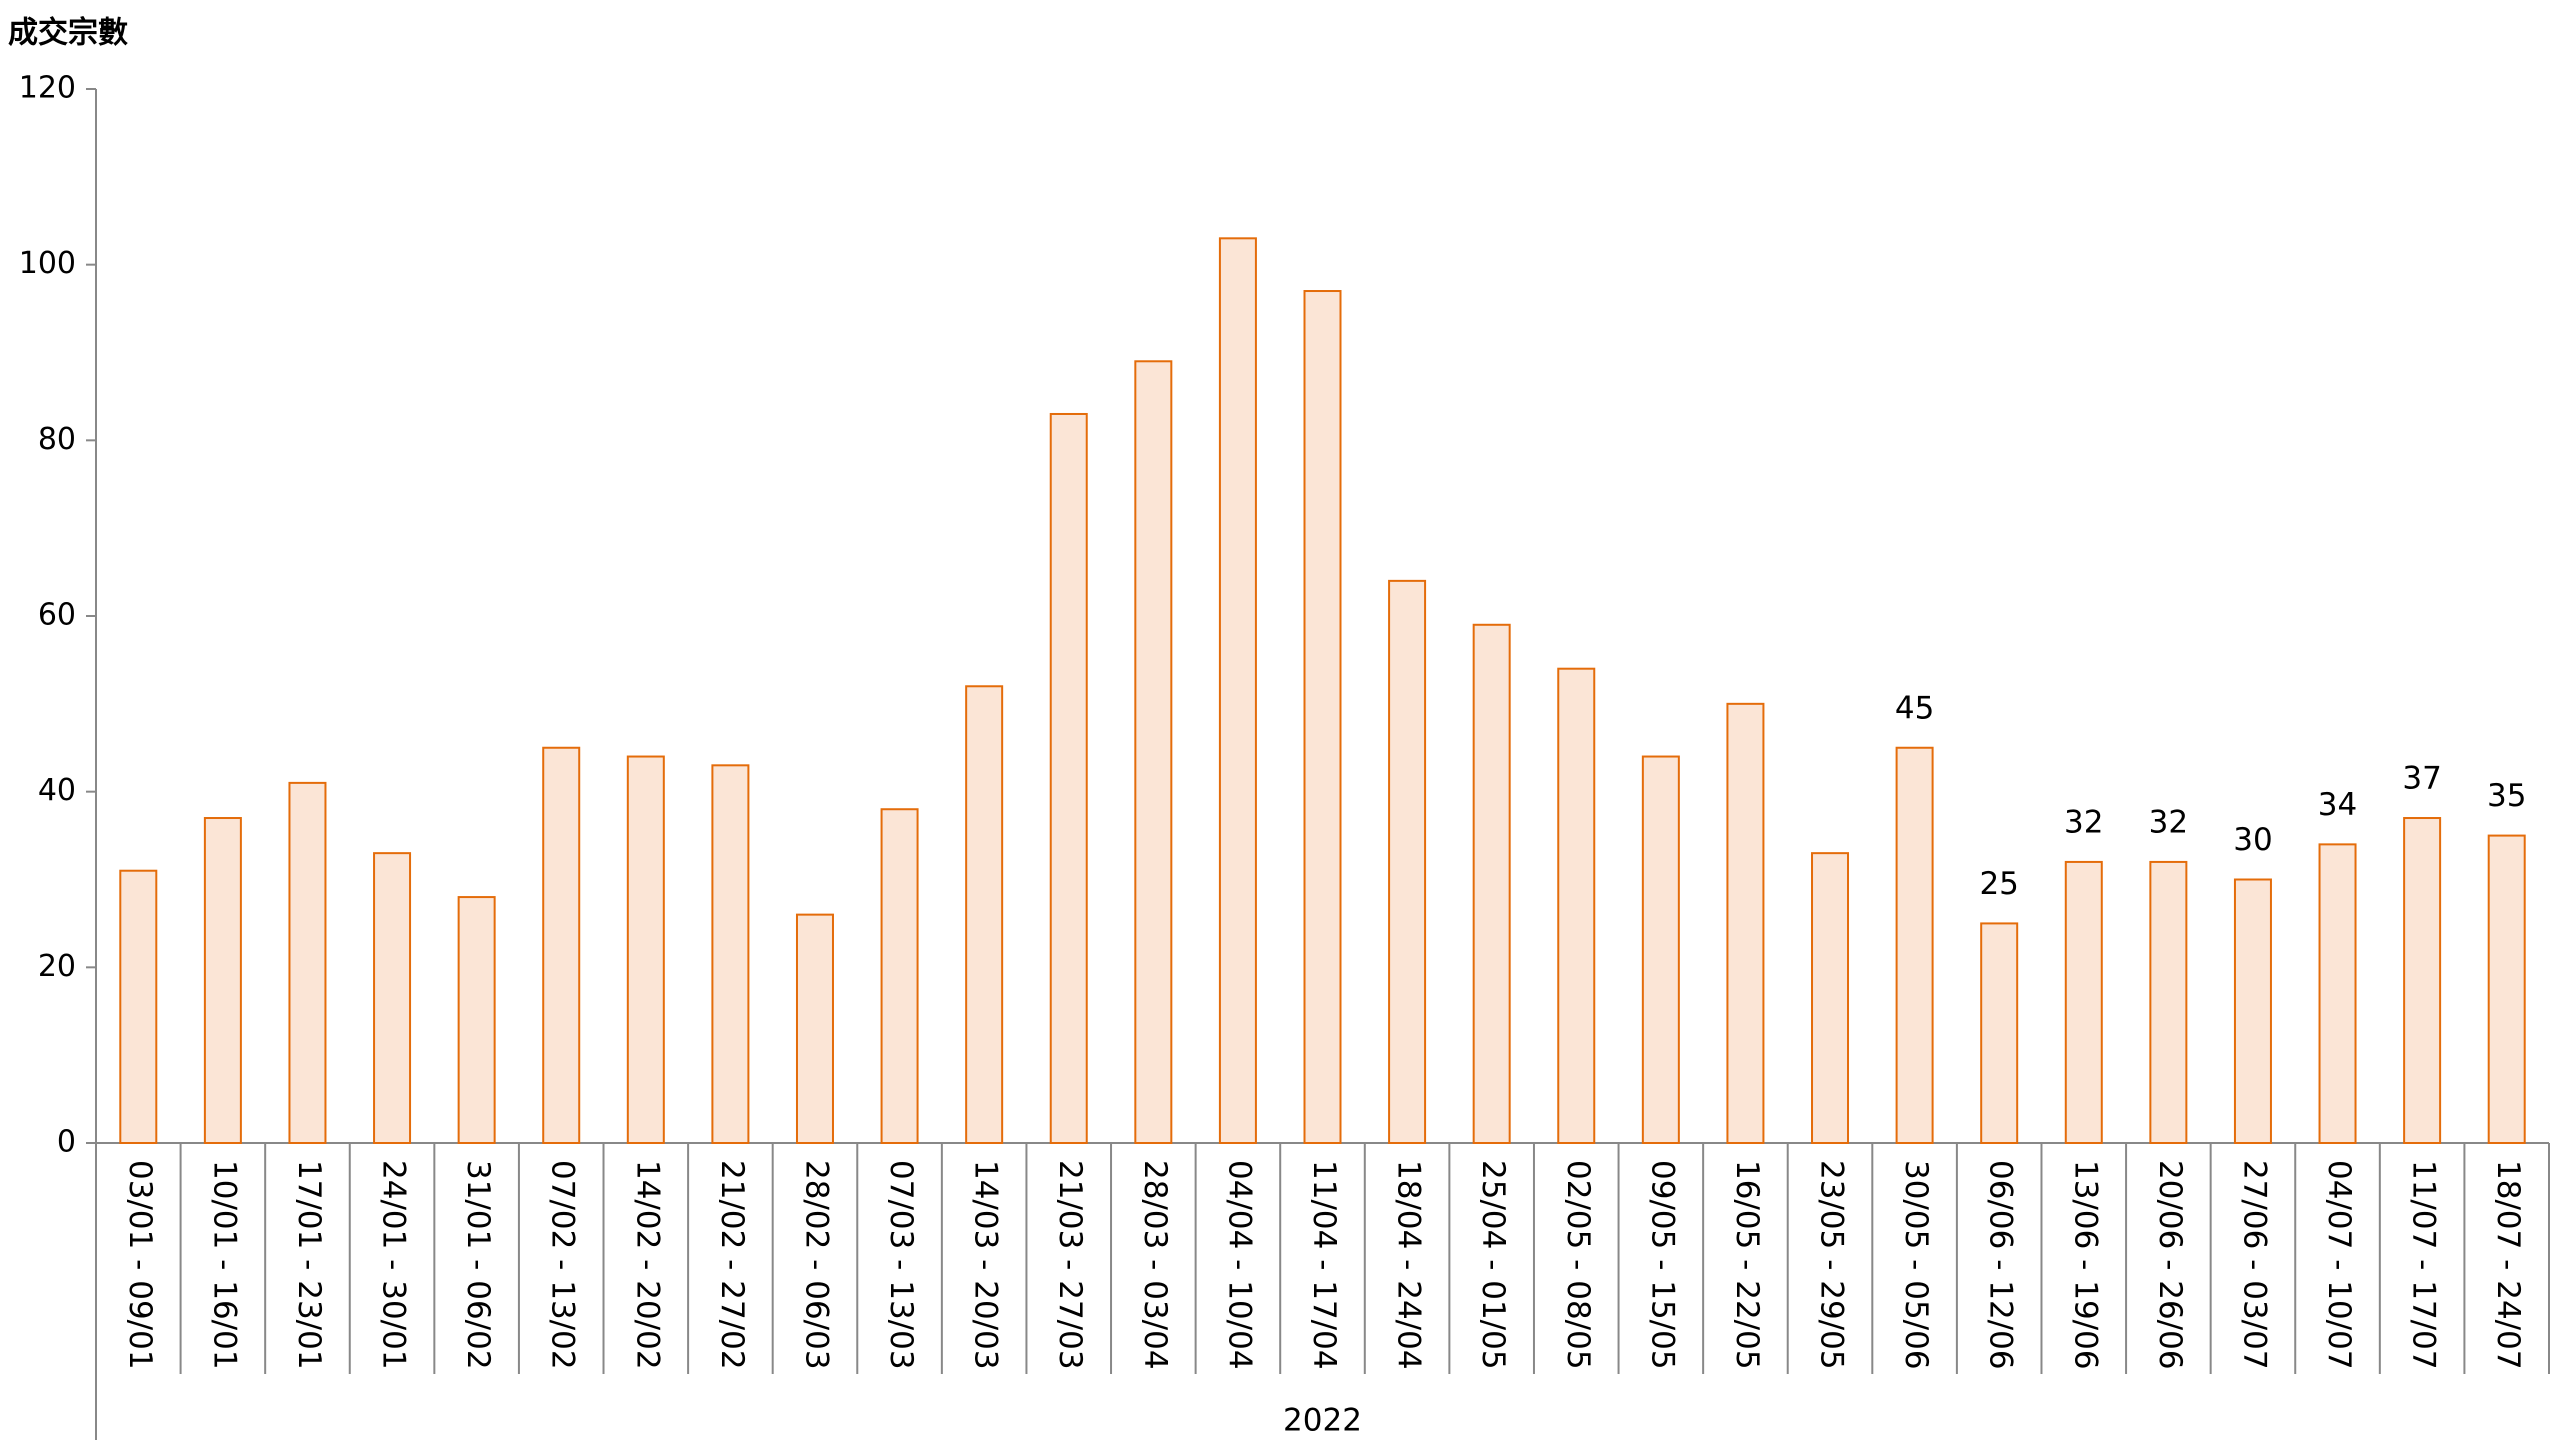 This screenshot has height=1440, width=2560. I want to click on x-tick-label: 25/04 - 01/05, so click(1493, 1265).